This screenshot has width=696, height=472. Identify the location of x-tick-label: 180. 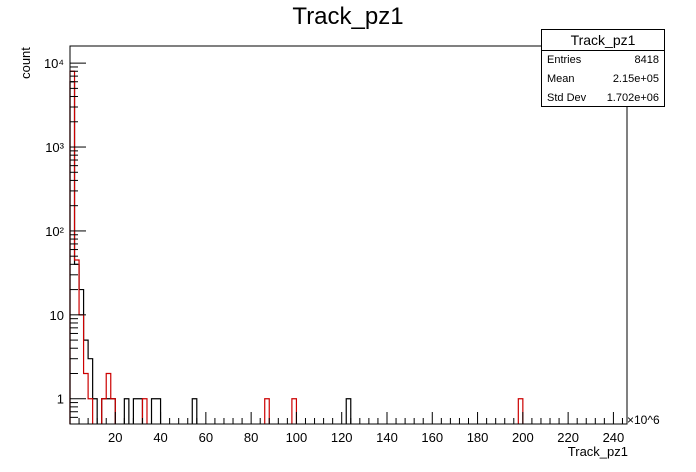
(478, 437).